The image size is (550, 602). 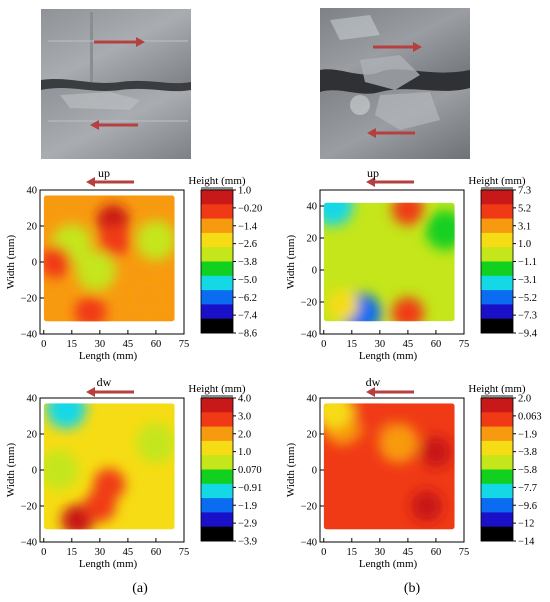 What do you see at coordinates (527, 506) in the screenshot?
I see `colorbar-tick-label: −9.6` at bounding box center [527, 506].